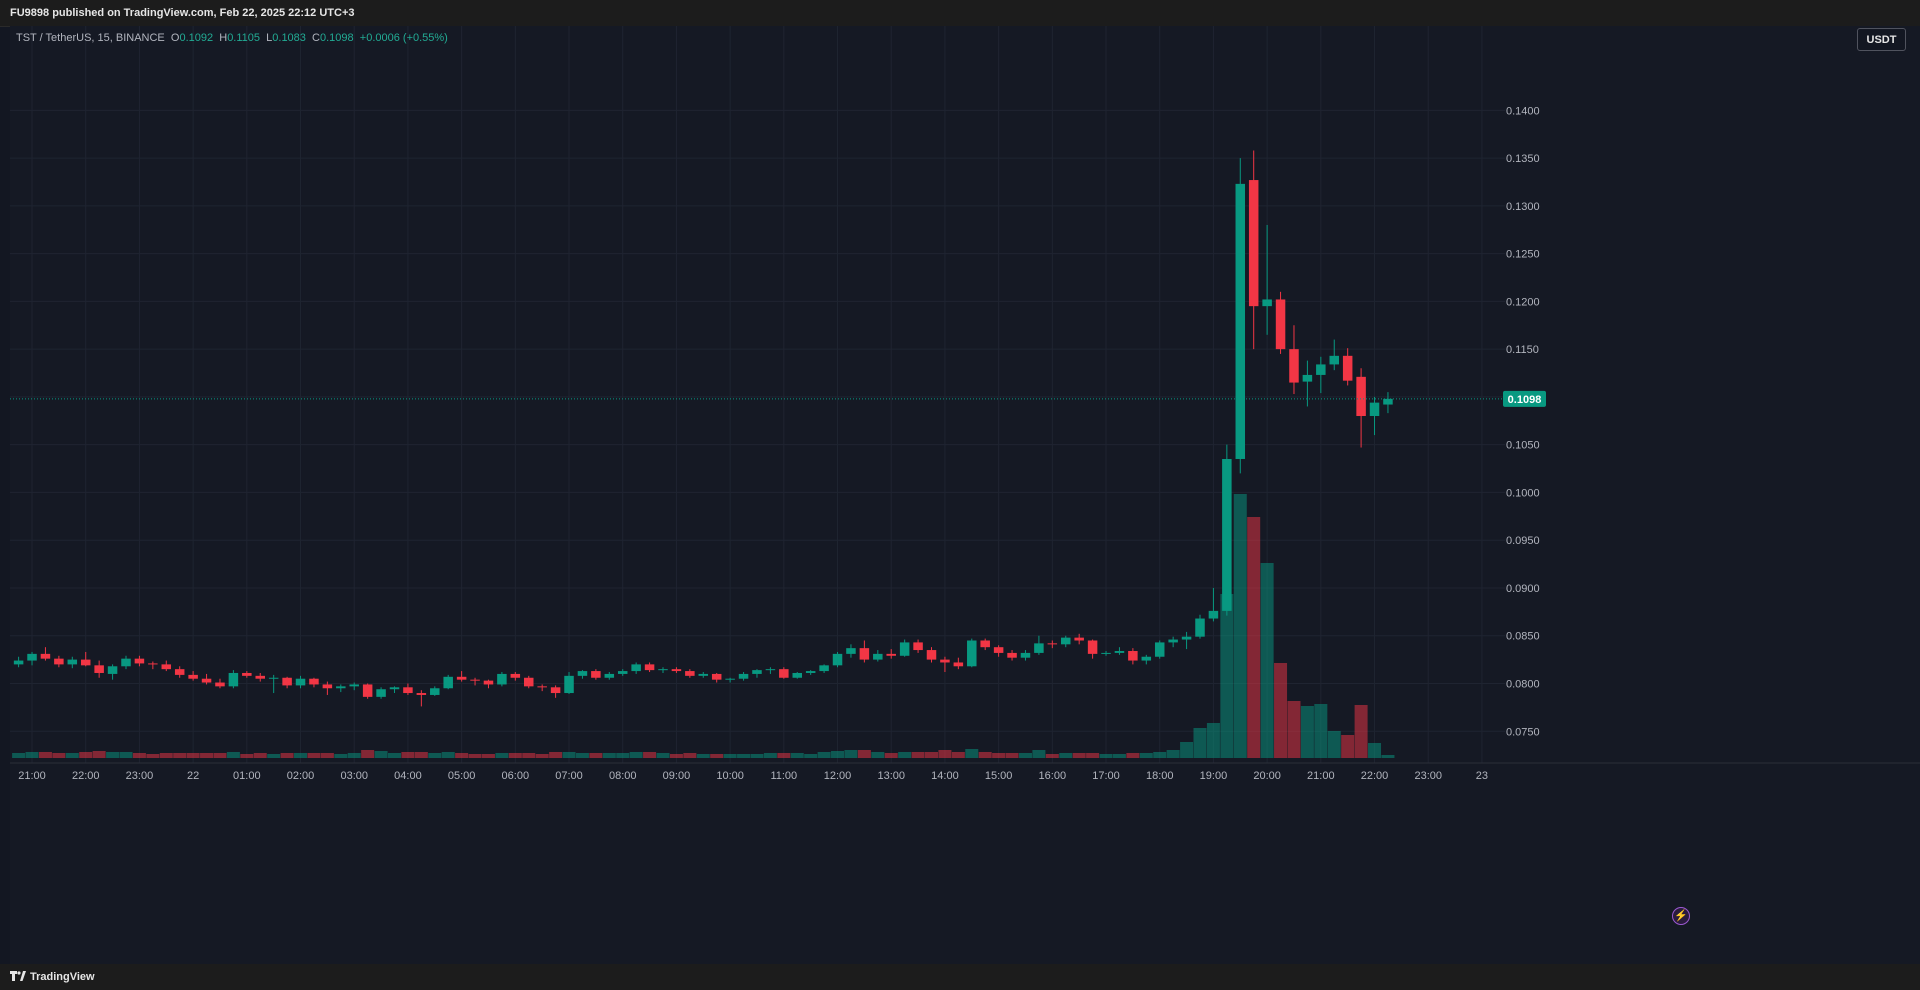  What do you see at coordinates (337, 38) in the screenshot?
I see `close-value: 0.1098` at bounding box center [337, 38].